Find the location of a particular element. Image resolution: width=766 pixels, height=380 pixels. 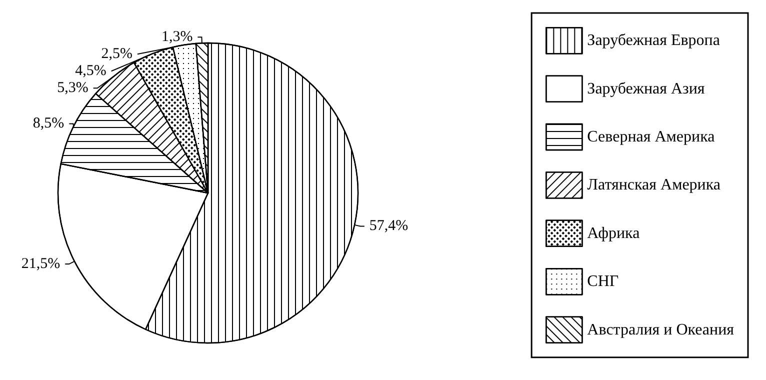

legend-label: Австралия и Океания is located at coordinates (661, 329).